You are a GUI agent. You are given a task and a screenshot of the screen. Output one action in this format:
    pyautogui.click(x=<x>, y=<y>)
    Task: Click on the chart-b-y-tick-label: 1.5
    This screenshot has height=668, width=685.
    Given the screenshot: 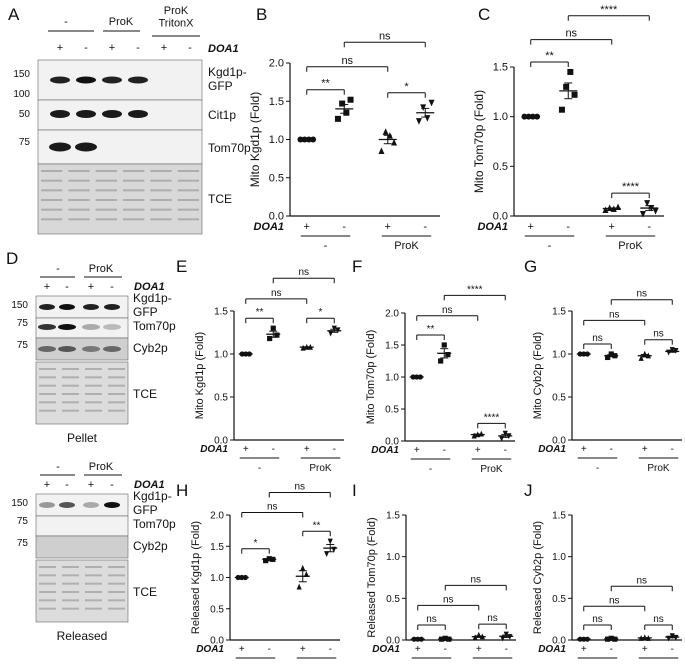 What is the action you would take?
    pyautogui.click(x=276, y=102)
    